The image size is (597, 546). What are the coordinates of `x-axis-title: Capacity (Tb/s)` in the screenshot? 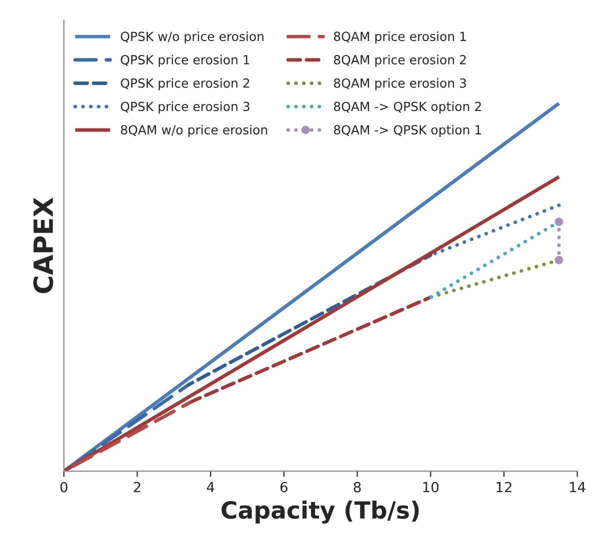 It's located at (320, 512).